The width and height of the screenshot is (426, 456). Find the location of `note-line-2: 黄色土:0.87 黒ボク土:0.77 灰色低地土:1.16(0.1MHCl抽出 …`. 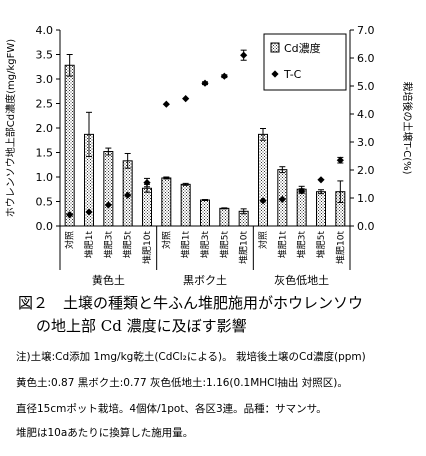

note-line-2: 黄色土:0.87 黒ボク土:0.77 灰色低地土:1.16(0.1MHCl抽出 … is located at coordinates (182, 383).